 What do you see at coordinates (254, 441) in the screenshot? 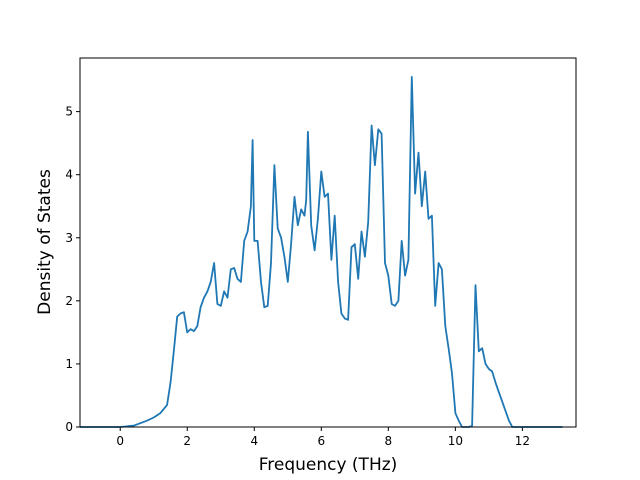
I see `x-tick-label: 4` at bounding box center [254, 441].